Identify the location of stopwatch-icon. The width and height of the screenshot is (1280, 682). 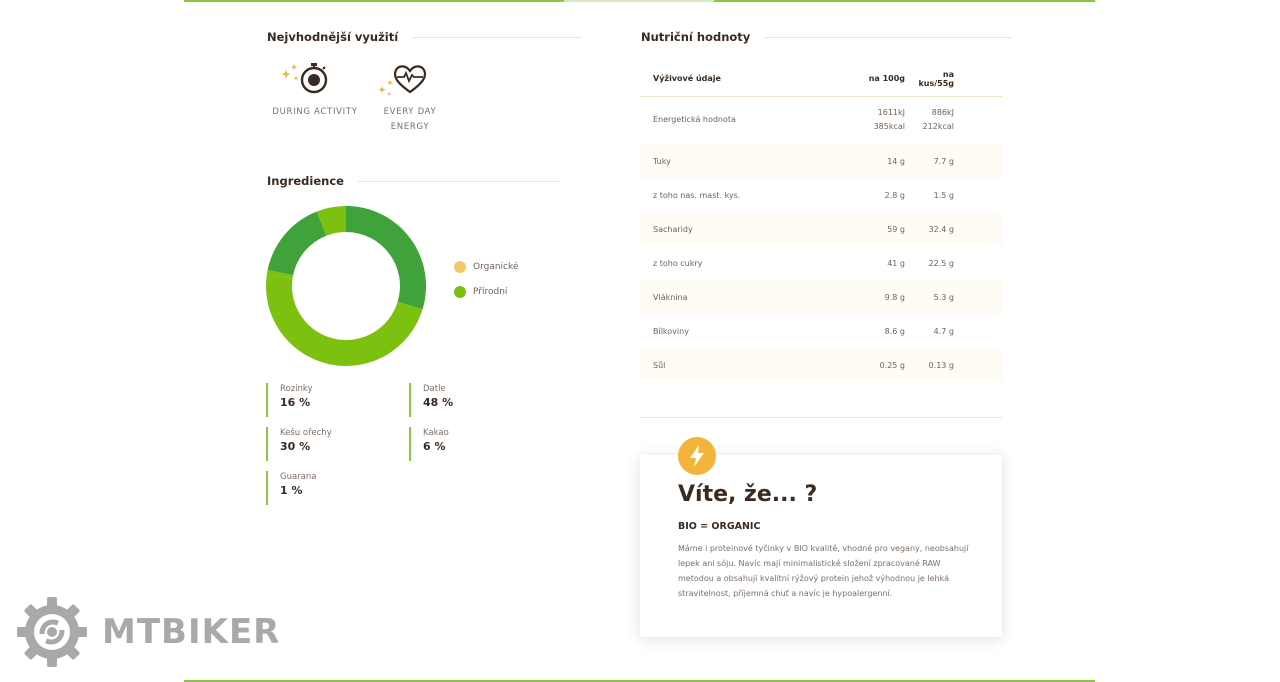
(305, 80).